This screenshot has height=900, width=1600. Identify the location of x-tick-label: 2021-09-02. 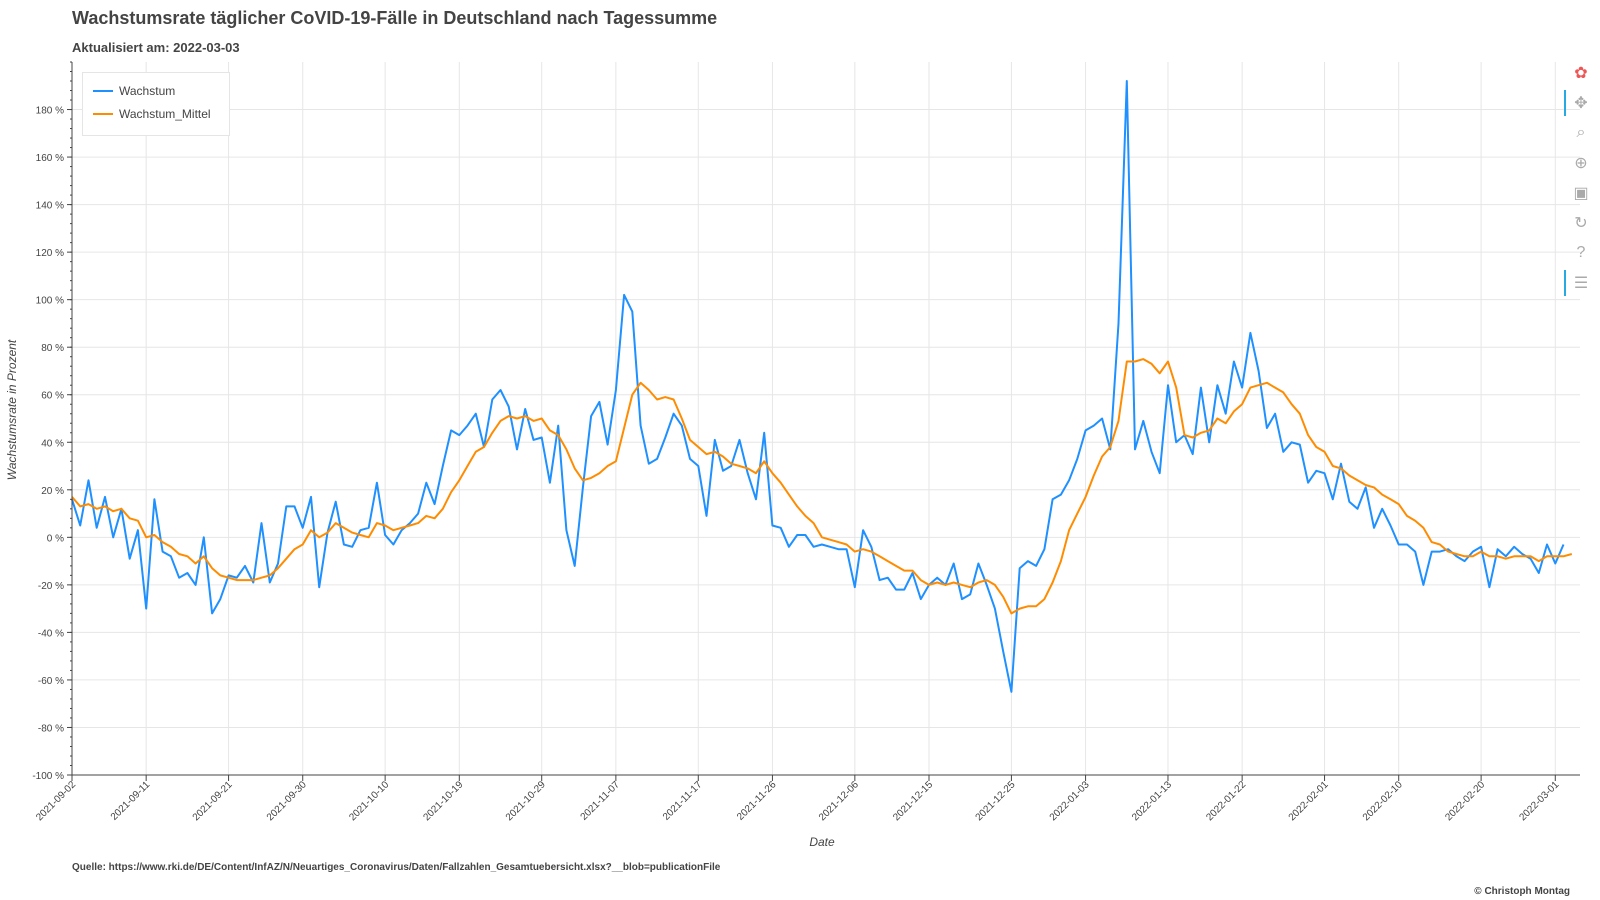
(56, 801).